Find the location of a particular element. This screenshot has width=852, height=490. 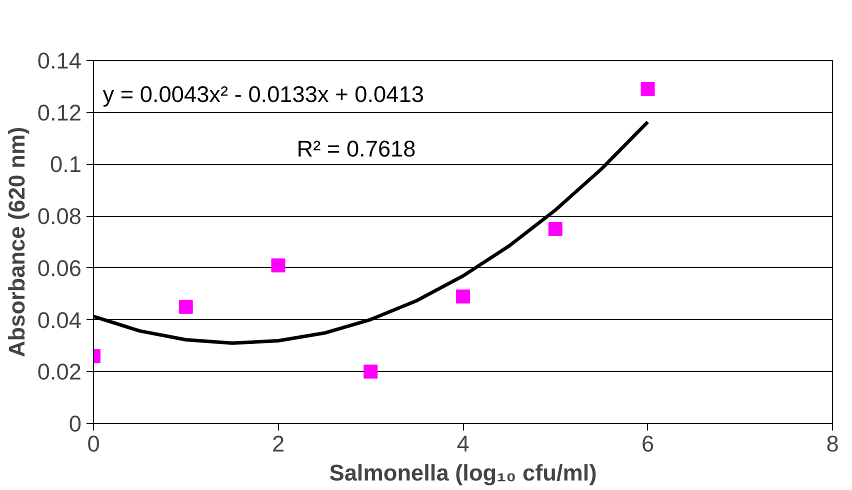

x-tick-label: 6 is located at coordinates (647, 443).